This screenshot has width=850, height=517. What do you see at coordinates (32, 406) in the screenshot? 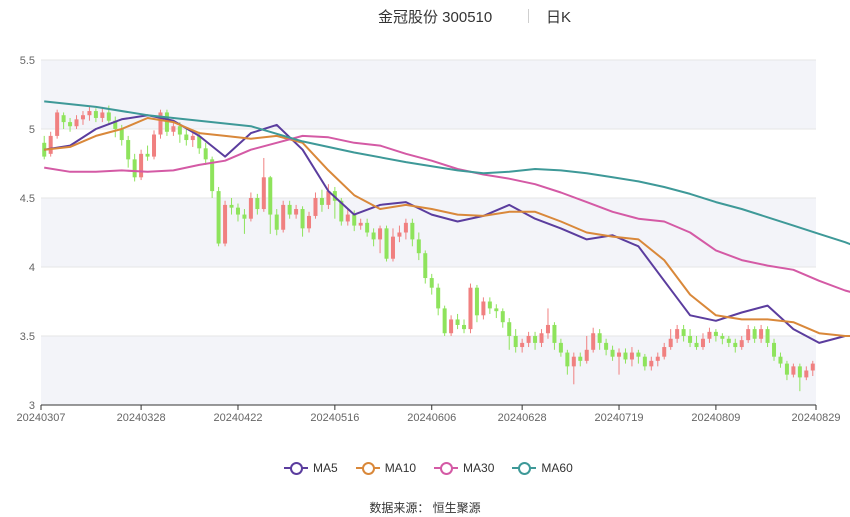
I see `y-tick-label: 3` at bounding box center [32, 406].